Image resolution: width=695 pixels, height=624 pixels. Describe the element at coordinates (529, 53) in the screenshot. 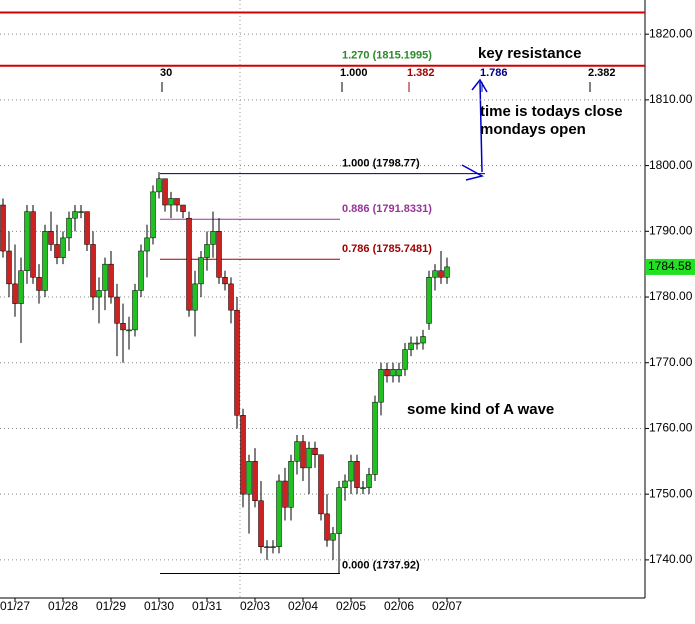

I see `annotation: key resistance` at that location.